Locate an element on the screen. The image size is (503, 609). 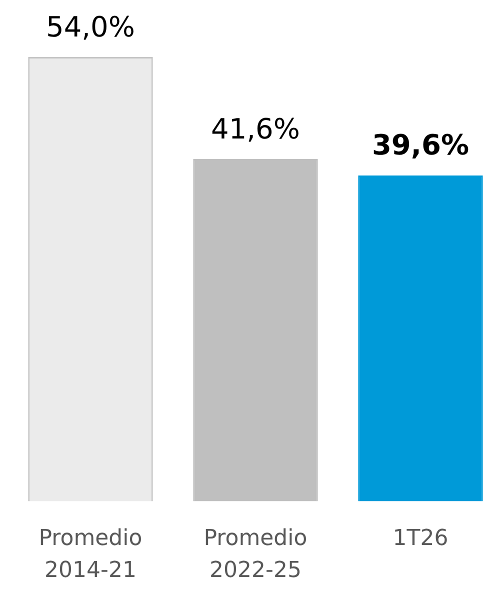
data-label: 41,6% is located at coordinates (255, 129).